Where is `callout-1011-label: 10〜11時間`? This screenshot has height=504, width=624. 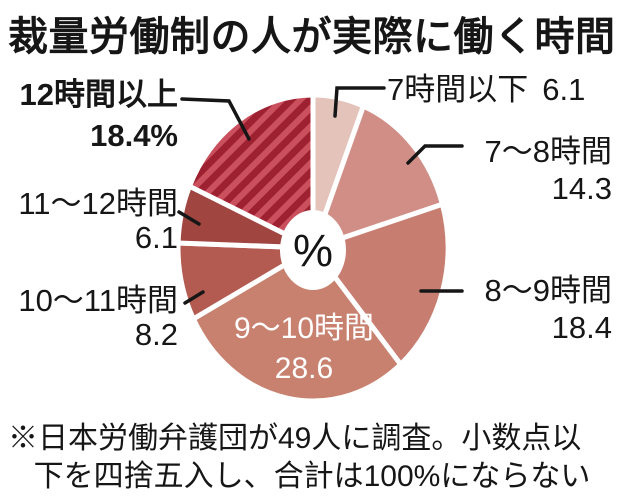
callout-1011-label: 10〜11時間 is located at coordinates (98, 300).